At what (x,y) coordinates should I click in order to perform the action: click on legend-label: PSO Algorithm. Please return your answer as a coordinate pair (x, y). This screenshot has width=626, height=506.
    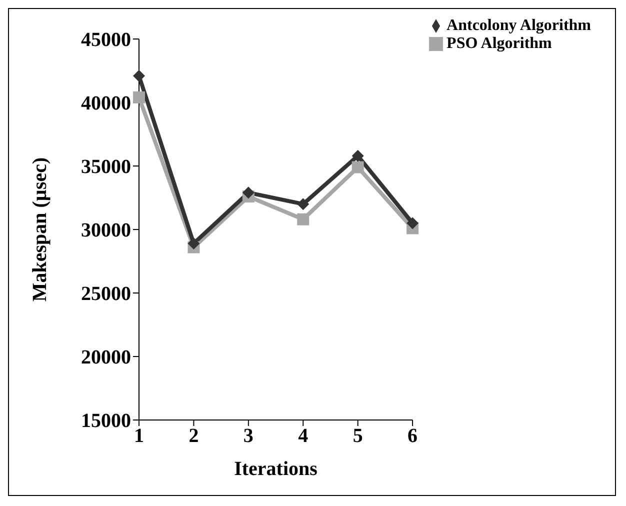
    Looking at the image, I should click on (499, 43).